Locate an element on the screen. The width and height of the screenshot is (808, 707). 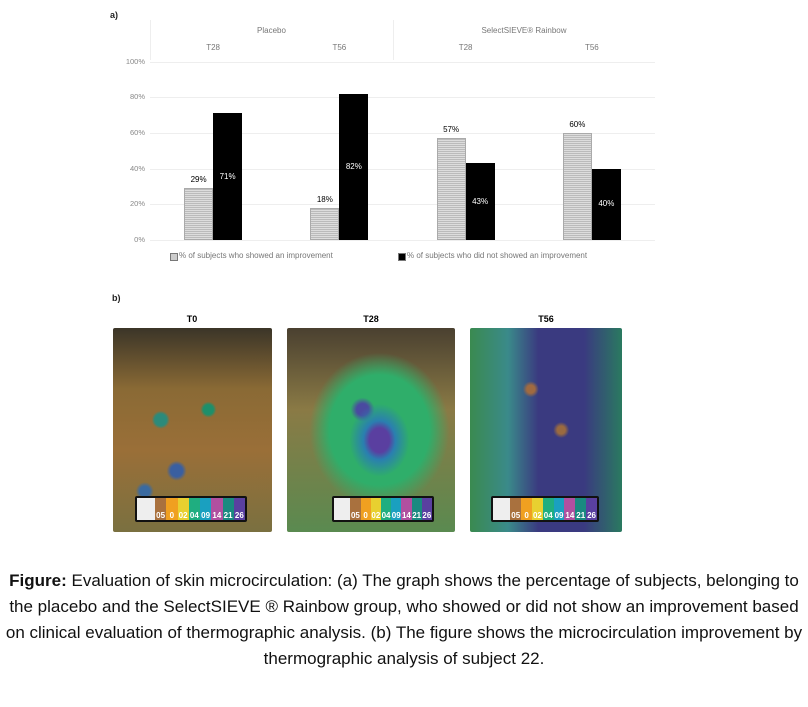
data-label: 82% is located at coordinates (353, 166).